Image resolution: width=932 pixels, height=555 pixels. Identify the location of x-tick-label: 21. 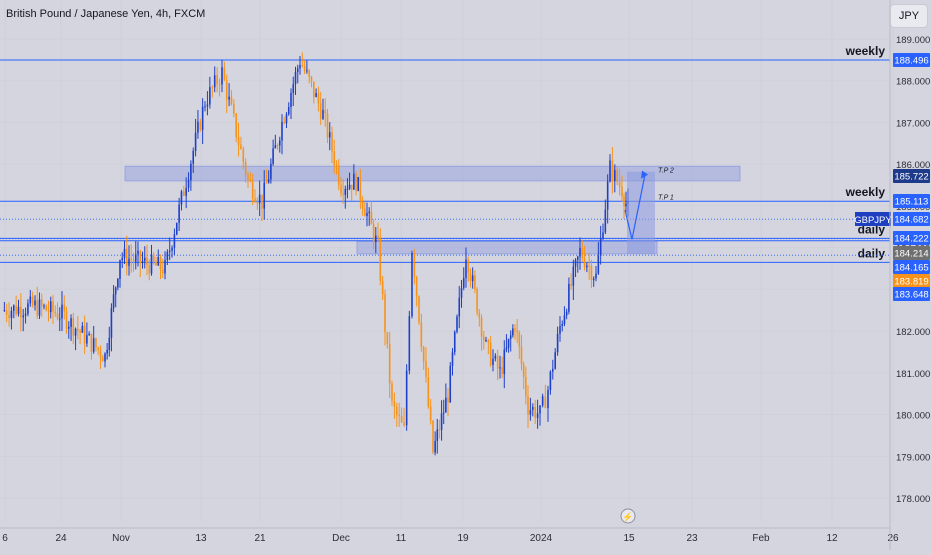
(260, 538).